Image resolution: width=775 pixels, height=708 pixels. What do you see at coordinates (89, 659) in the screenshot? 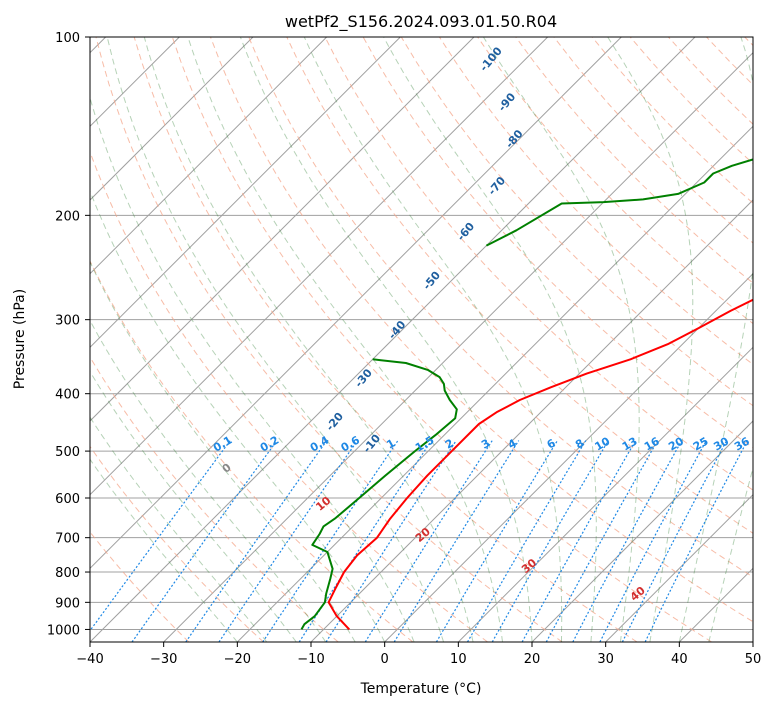
I see `x-tick-label-0: −40` at bounding box center [89, 659].